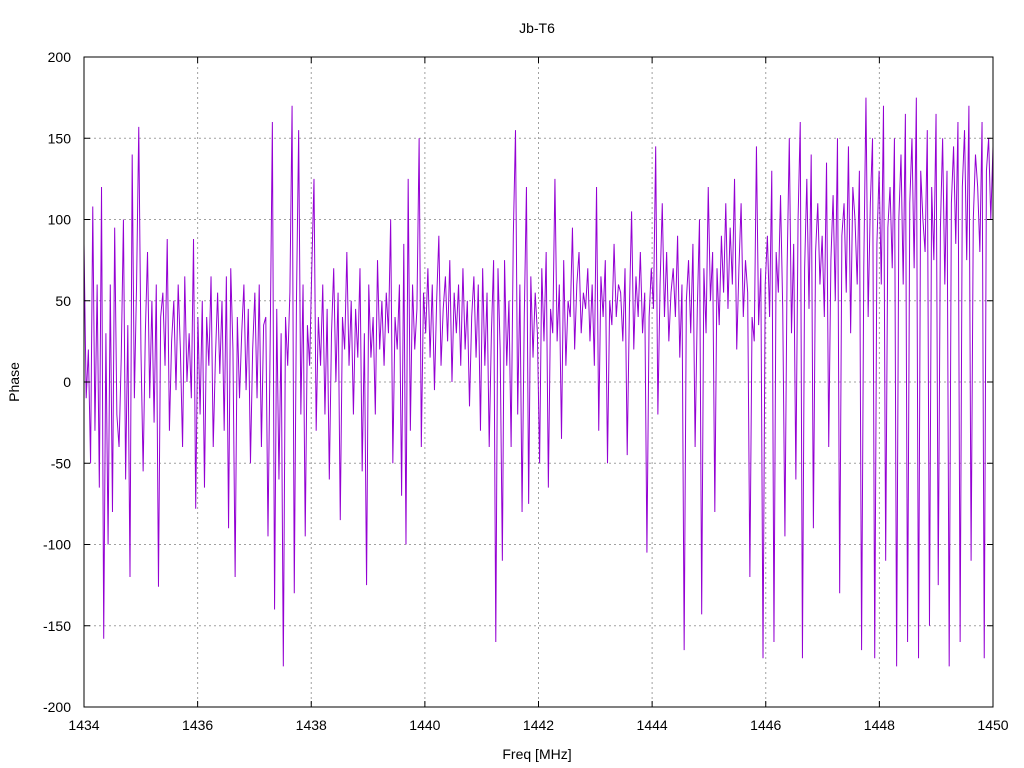  Describe the element at coordinates (67, 382) in the screenshot. I see `y-tick-label: 0` at that location.